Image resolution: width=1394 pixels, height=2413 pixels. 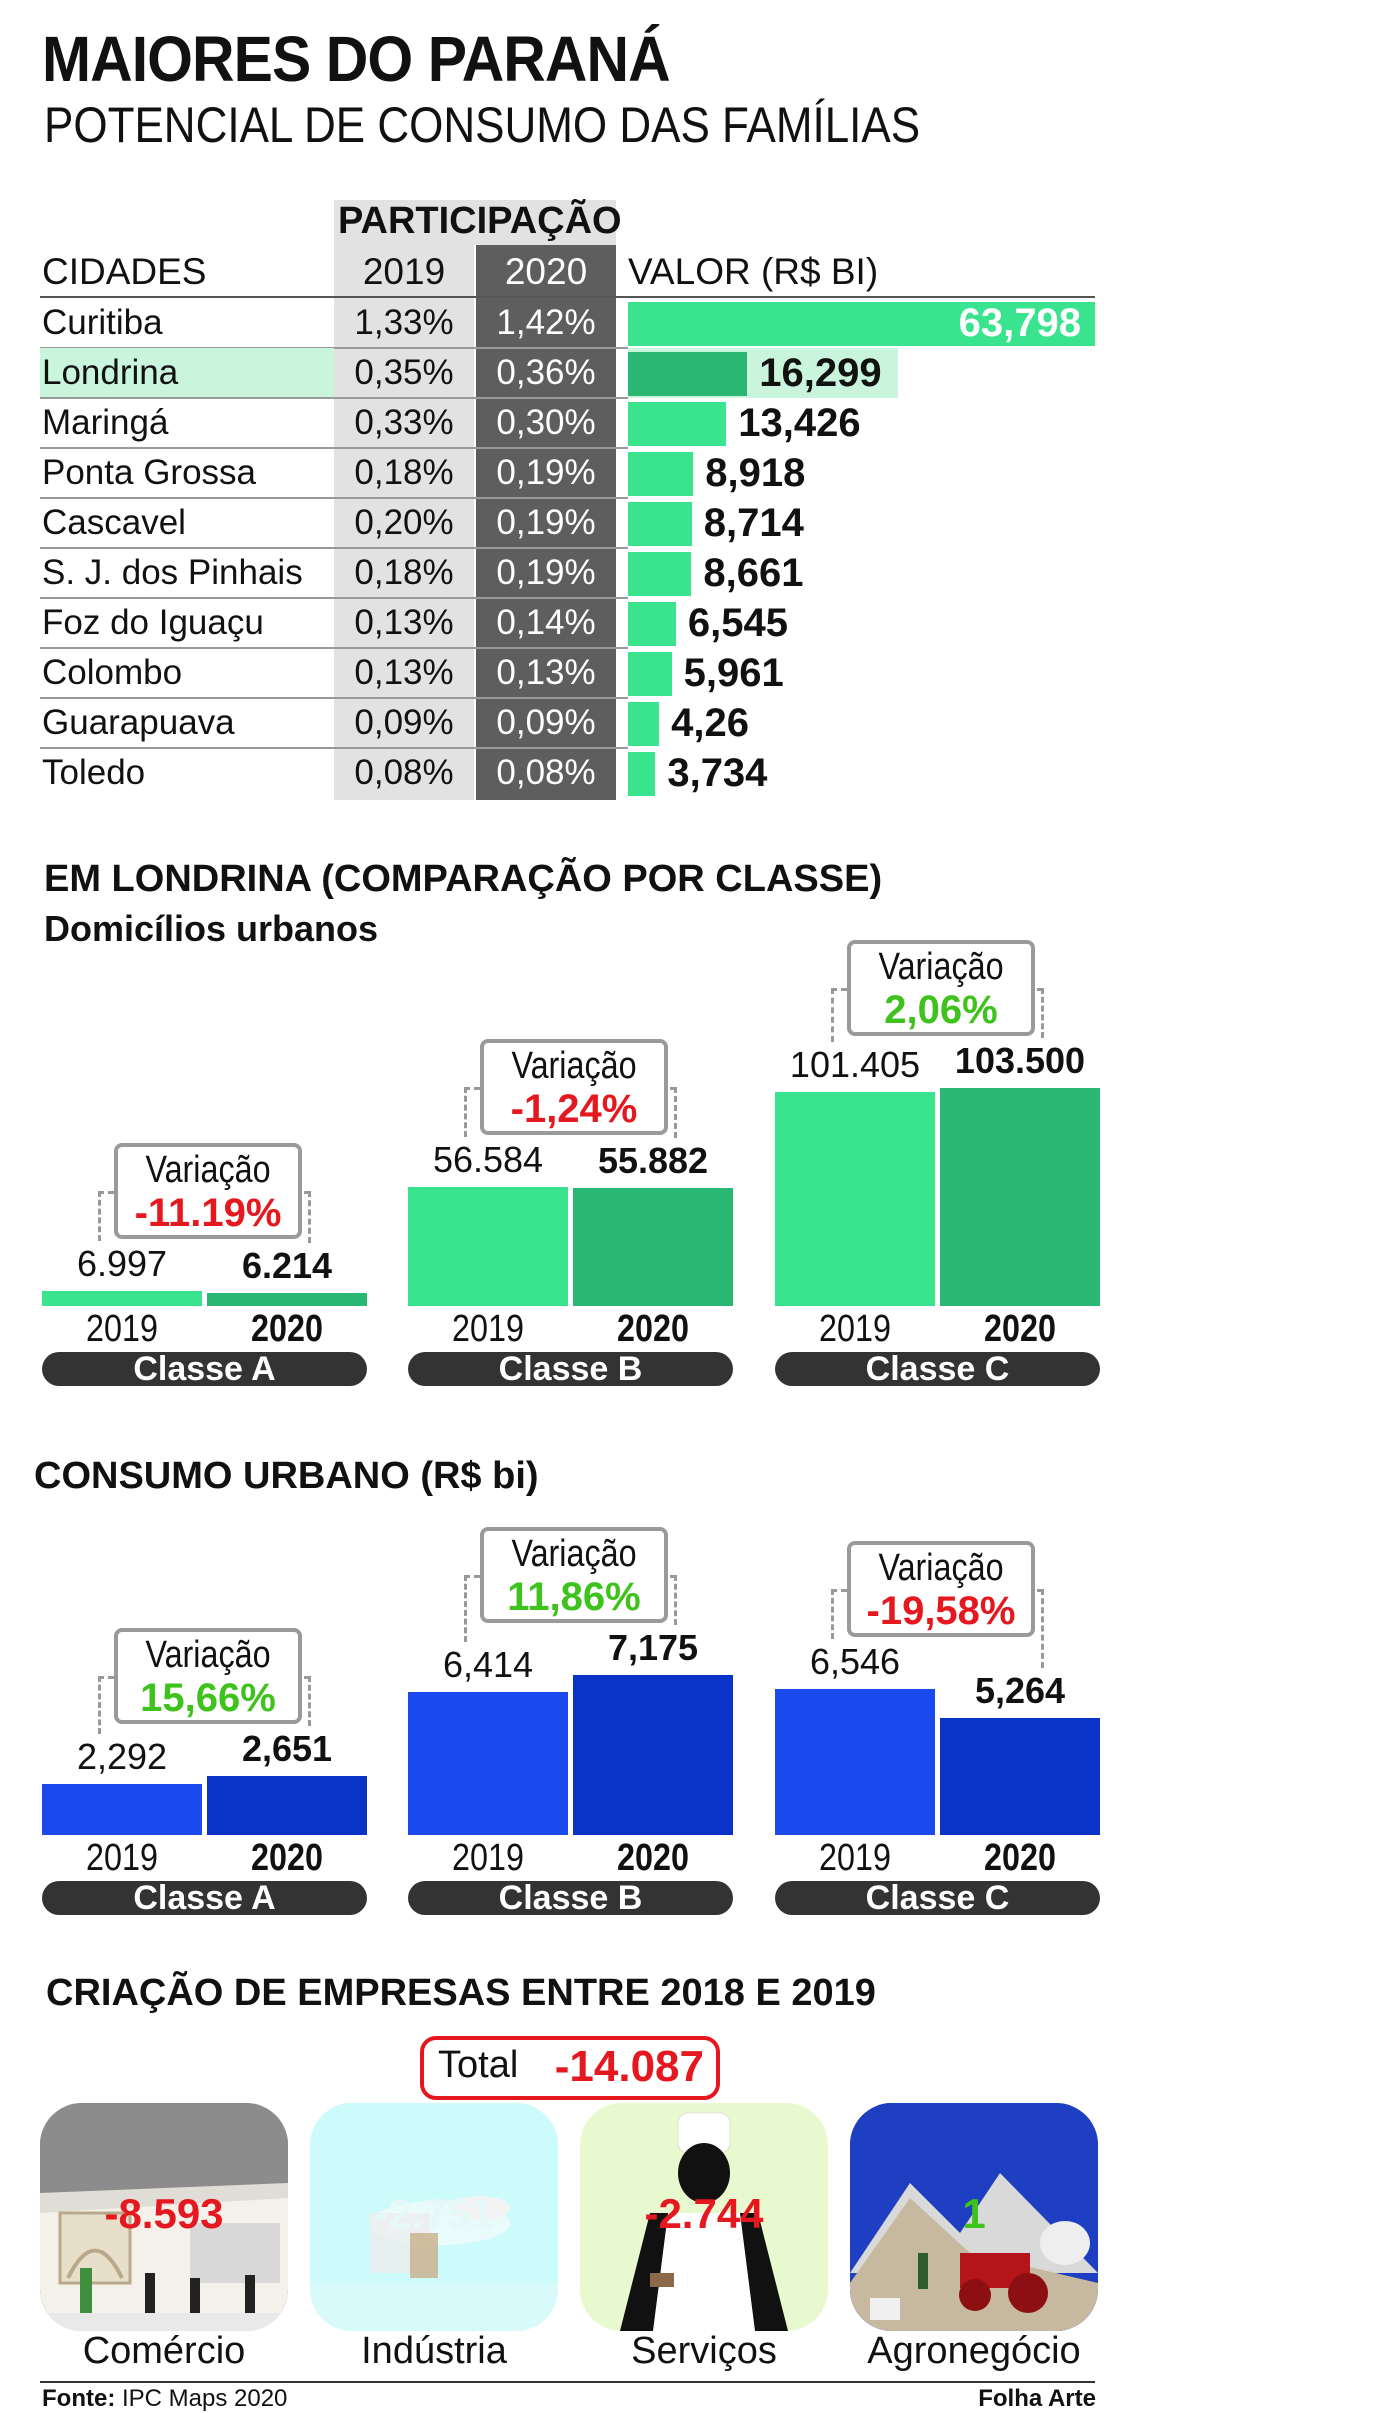 What do you see at coordinates (287, 1265) in the screenshot?
I see `value-label-2020: 6.214` at bounding box center [287, 1265].